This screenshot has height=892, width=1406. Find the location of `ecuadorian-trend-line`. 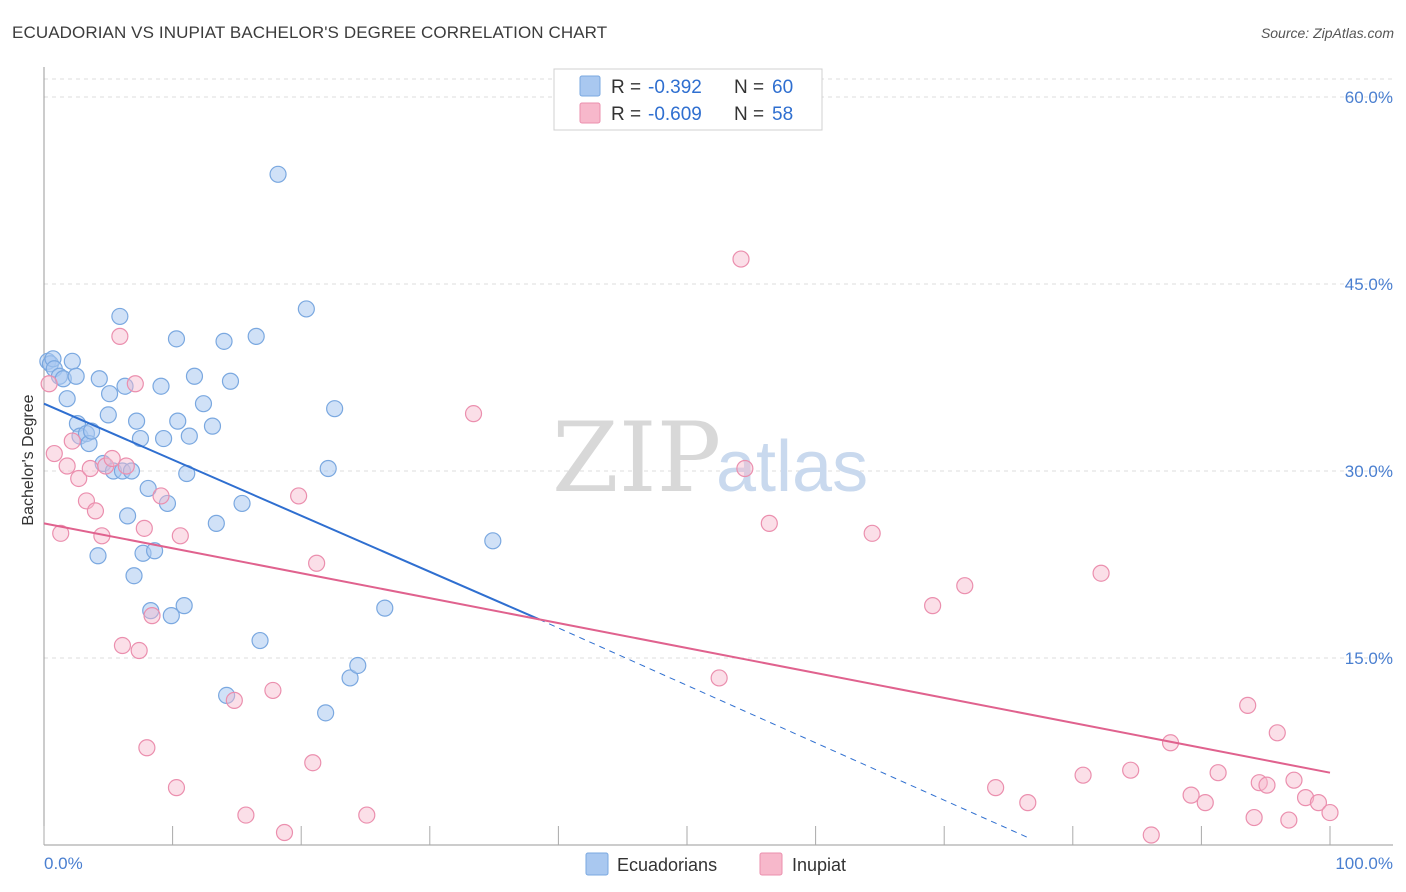

ecuadorian-trend-line is located at coordinates (291, 511).